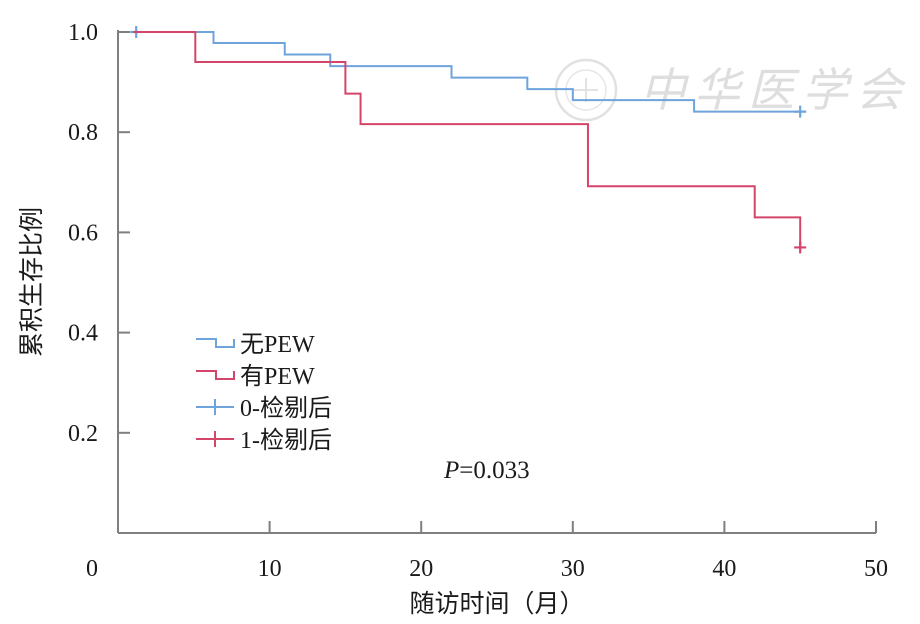 Image resolution: width=920 pixels, height=624 pixels. Describe the element at coordinates (496, 604) in the screenshot. I see `x-axis-title: 随访时间（月）` at that location.